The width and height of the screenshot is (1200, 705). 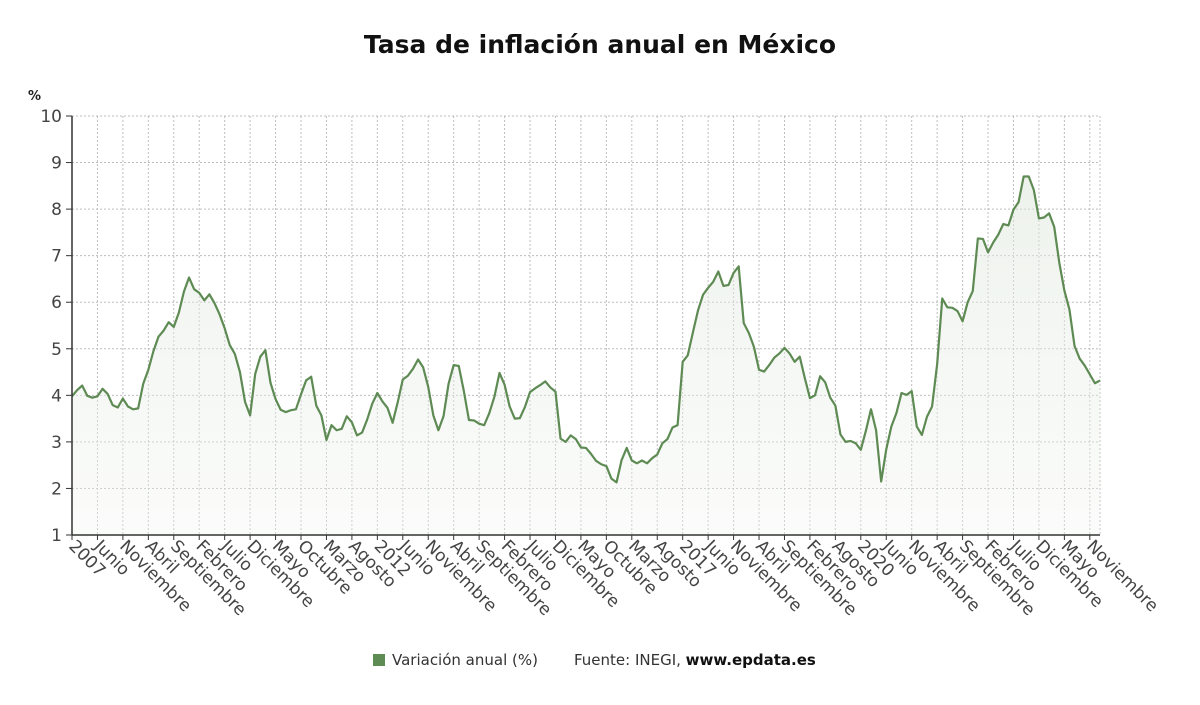 I want to click on legend-label: Variación anual (%), so click(x=465, y=660).